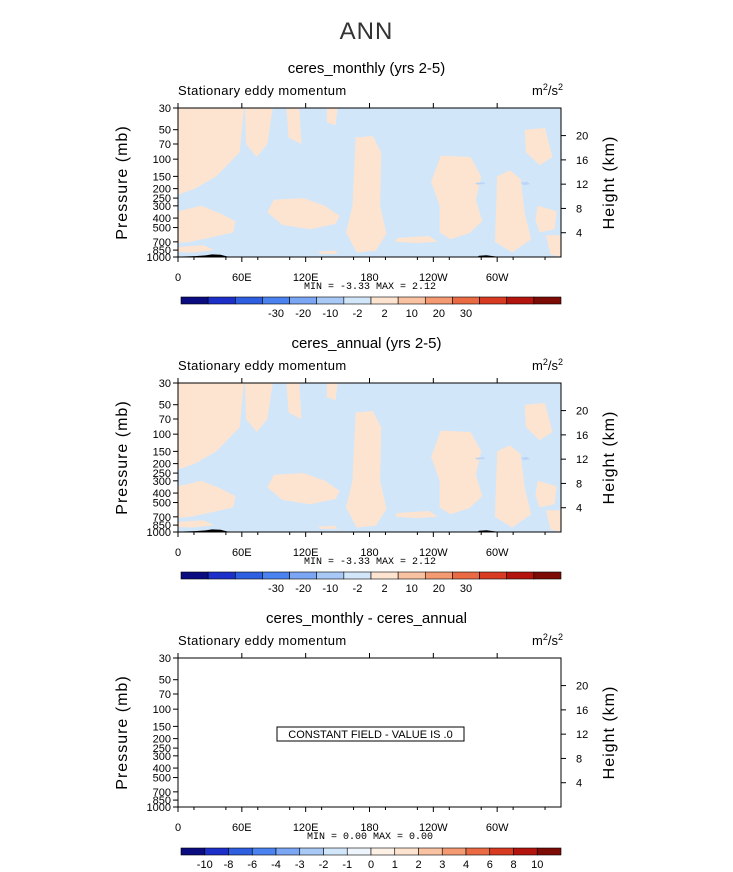  What do you see at coordinates (371, 865) in the screenshot?
I see `colorbar-label: 0` at bounding box center [371, 865].